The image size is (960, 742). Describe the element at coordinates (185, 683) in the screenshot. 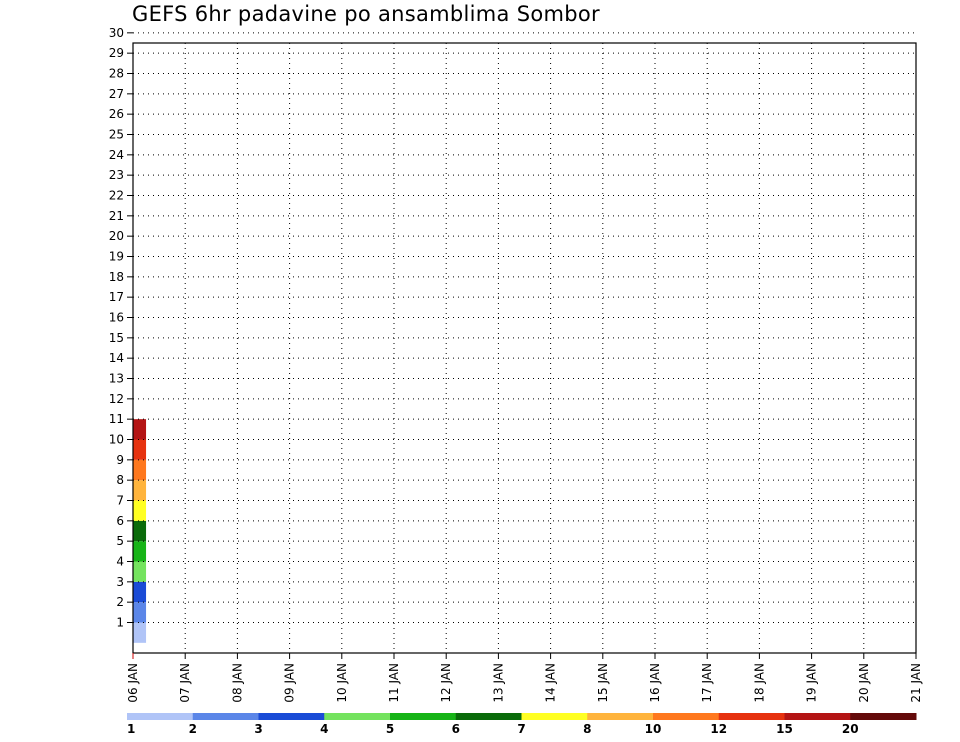

I see `x-tick-label: 07 JAN` at that location.